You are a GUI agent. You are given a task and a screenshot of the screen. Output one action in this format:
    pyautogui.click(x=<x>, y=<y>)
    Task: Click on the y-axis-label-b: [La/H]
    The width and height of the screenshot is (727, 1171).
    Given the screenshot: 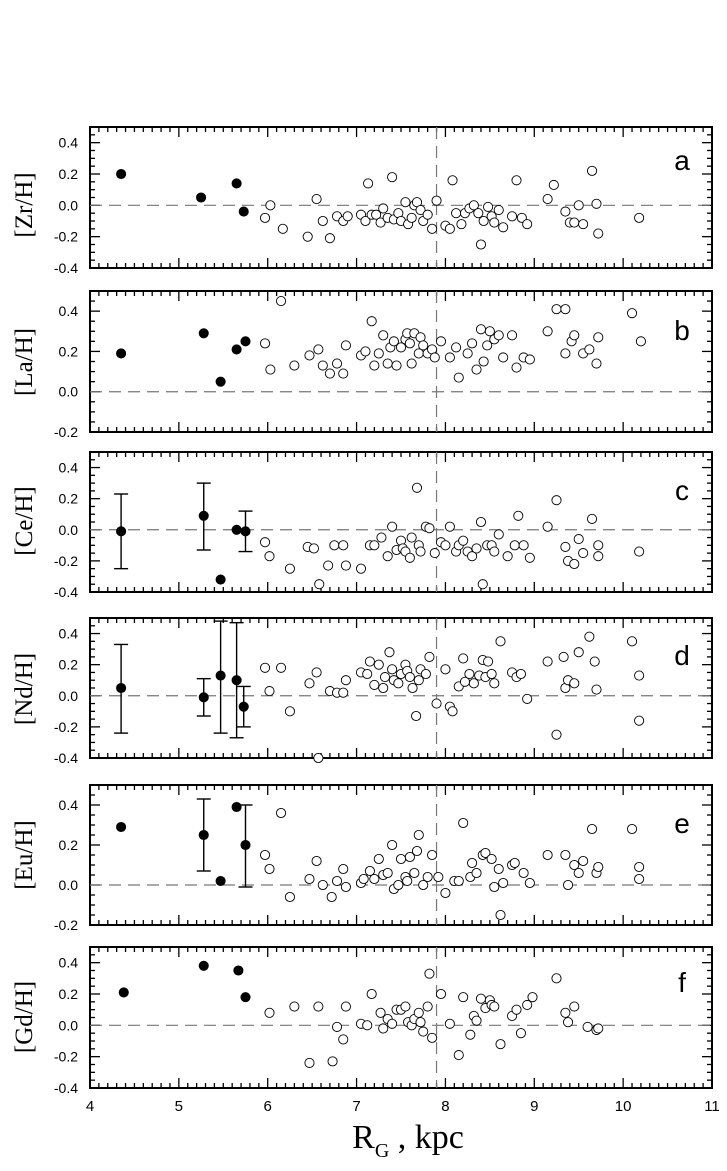 What is the action you would take?
    pyautogui.click(x=24, y=362)
    